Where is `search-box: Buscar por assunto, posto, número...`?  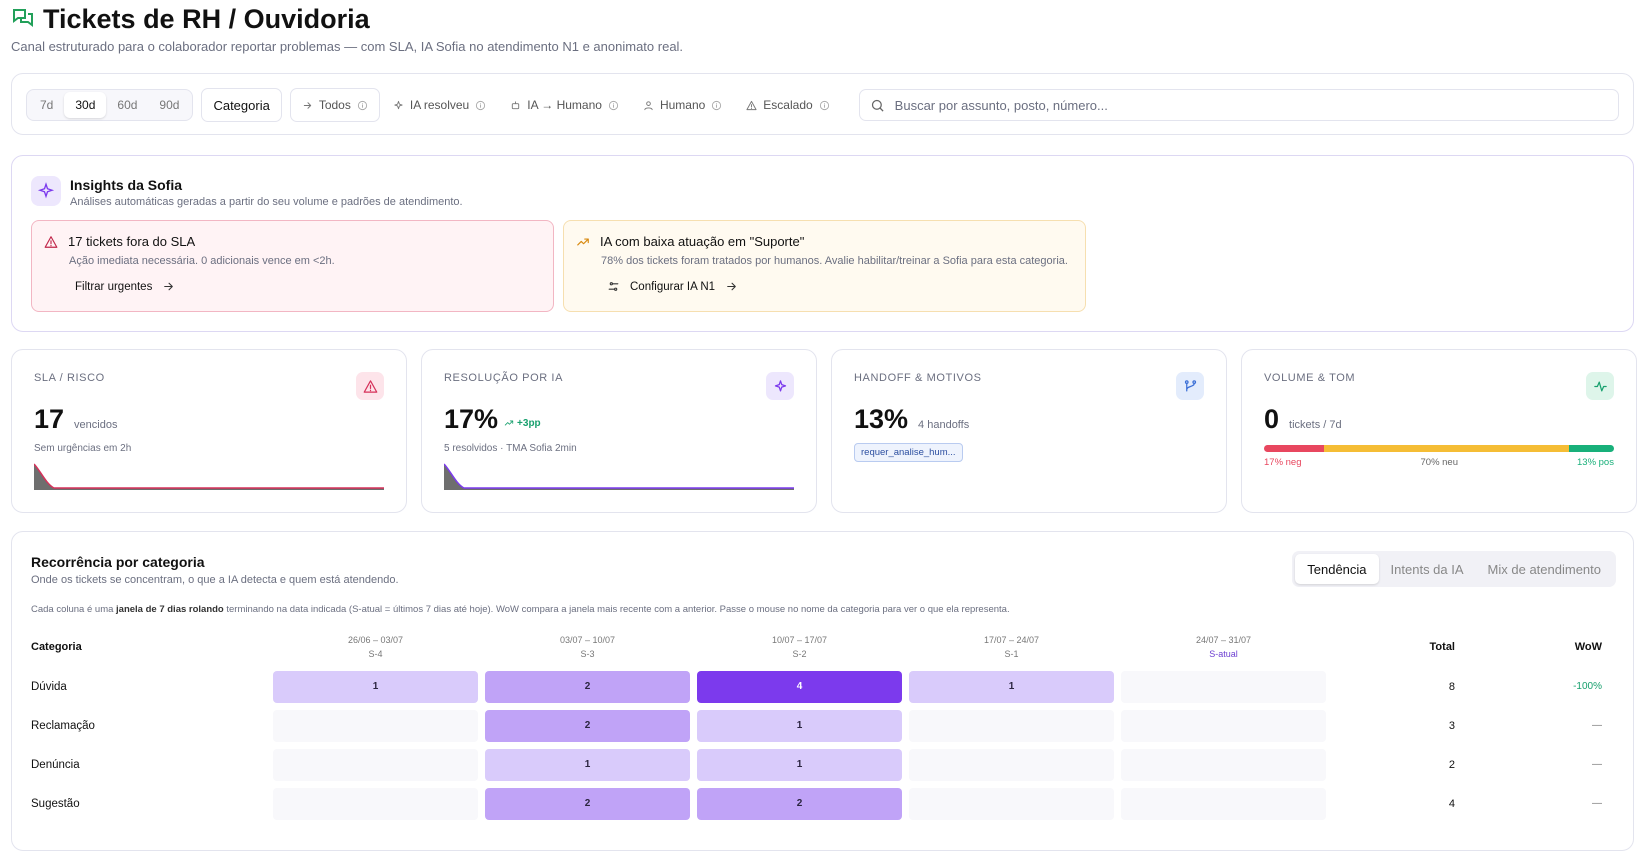
search-box: Buscar por assunto, posto, número... is located at coordinates (1238, 105).